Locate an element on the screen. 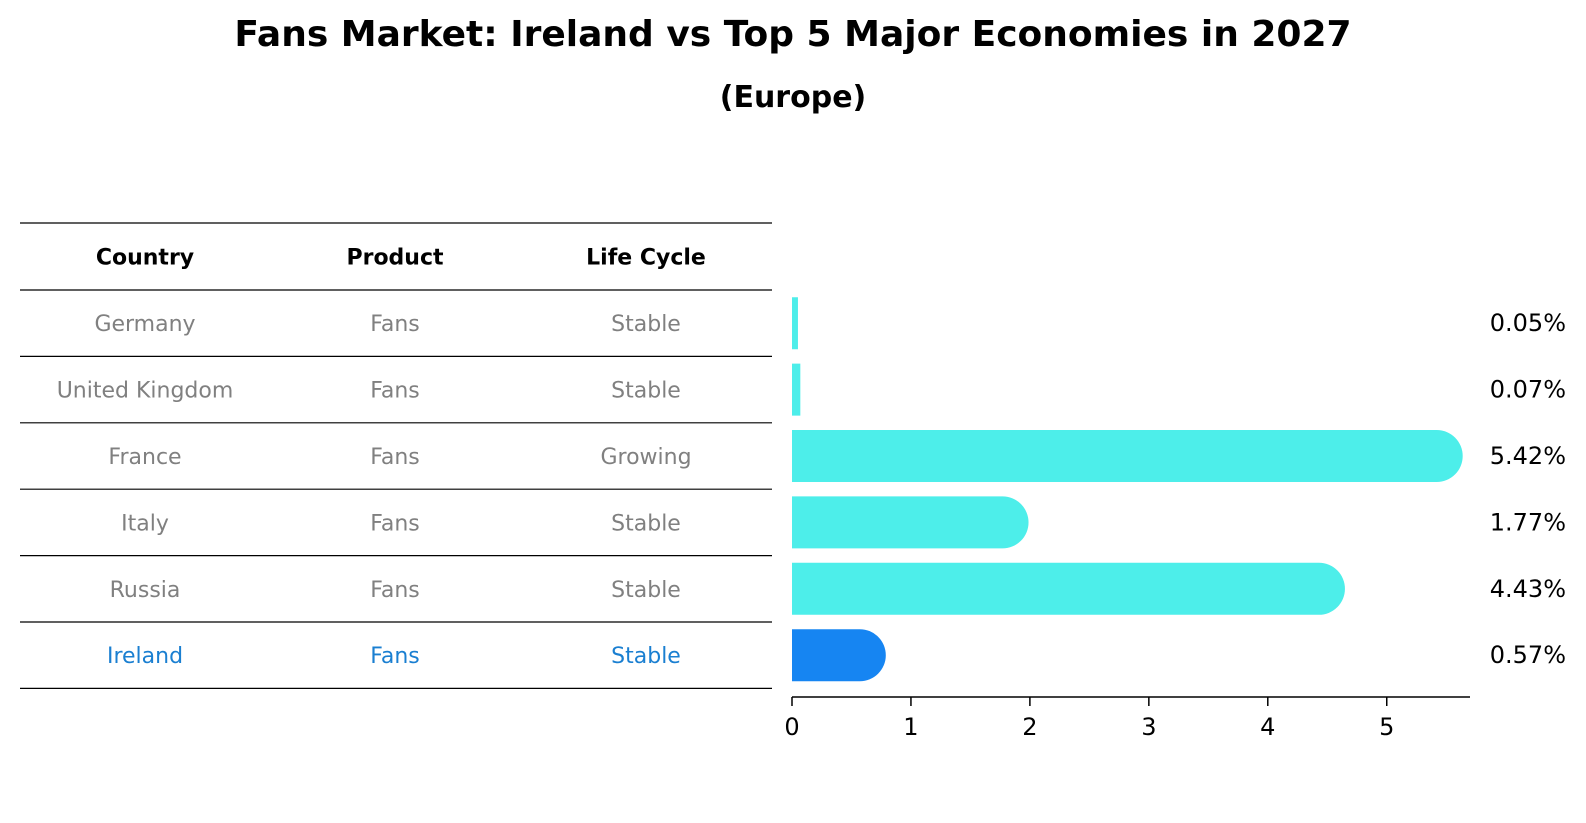  chart-subtitle: (Europe) is located at coordinates (793, 97).